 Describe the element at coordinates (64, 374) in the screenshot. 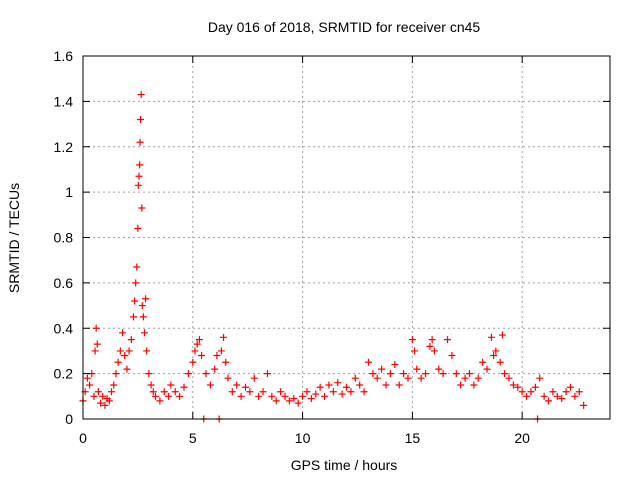

I see `y-tick-label: 0.2` at that location.